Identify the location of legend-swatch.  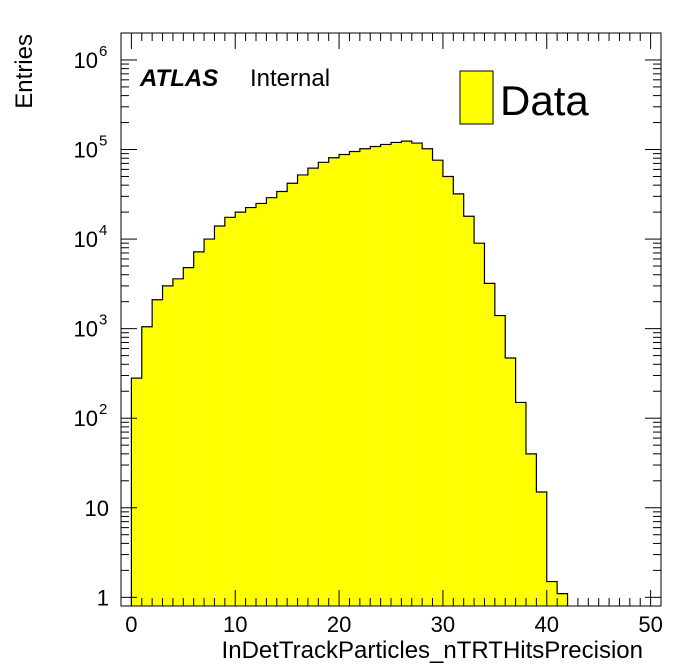
(476, 97).